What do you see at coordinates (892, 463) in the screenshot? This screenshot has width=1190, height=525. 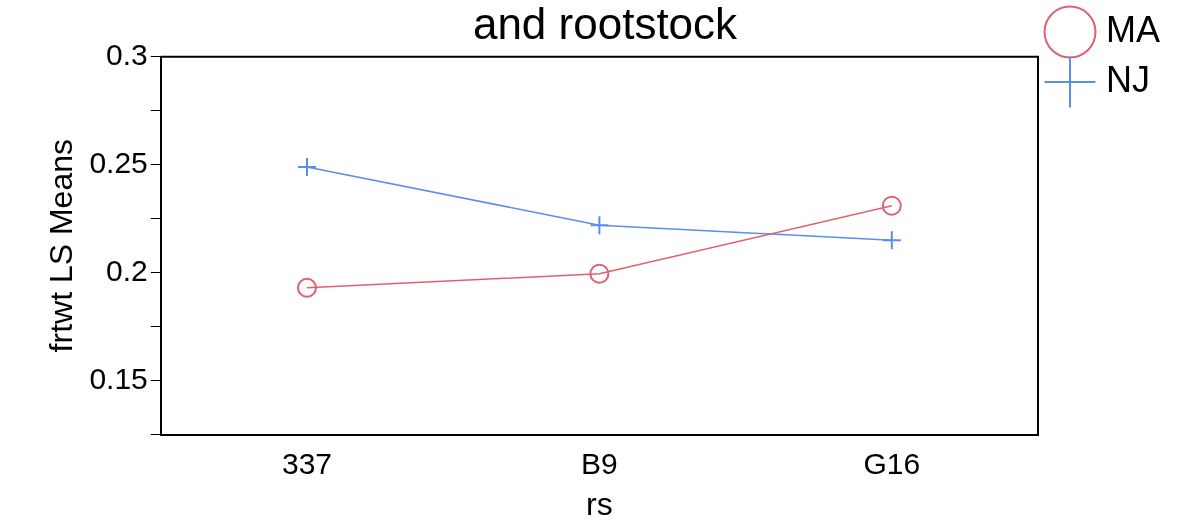 I see `x-tick-label: G16` at bounding box center [892, 463].